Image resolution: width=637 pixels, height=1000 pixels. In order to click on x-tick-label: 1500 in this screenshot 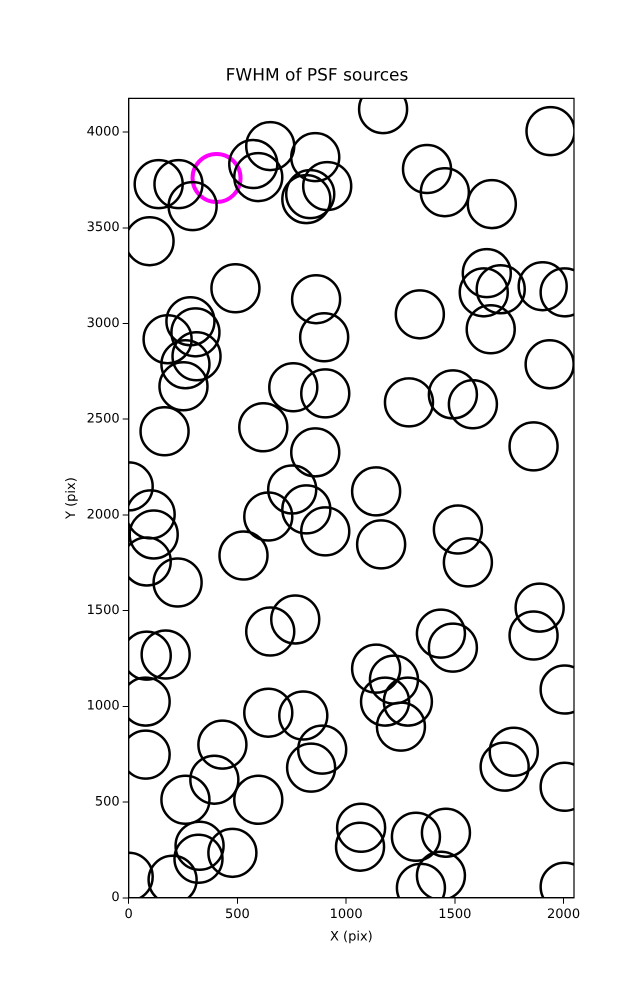, I will do `click(455, 914)`.